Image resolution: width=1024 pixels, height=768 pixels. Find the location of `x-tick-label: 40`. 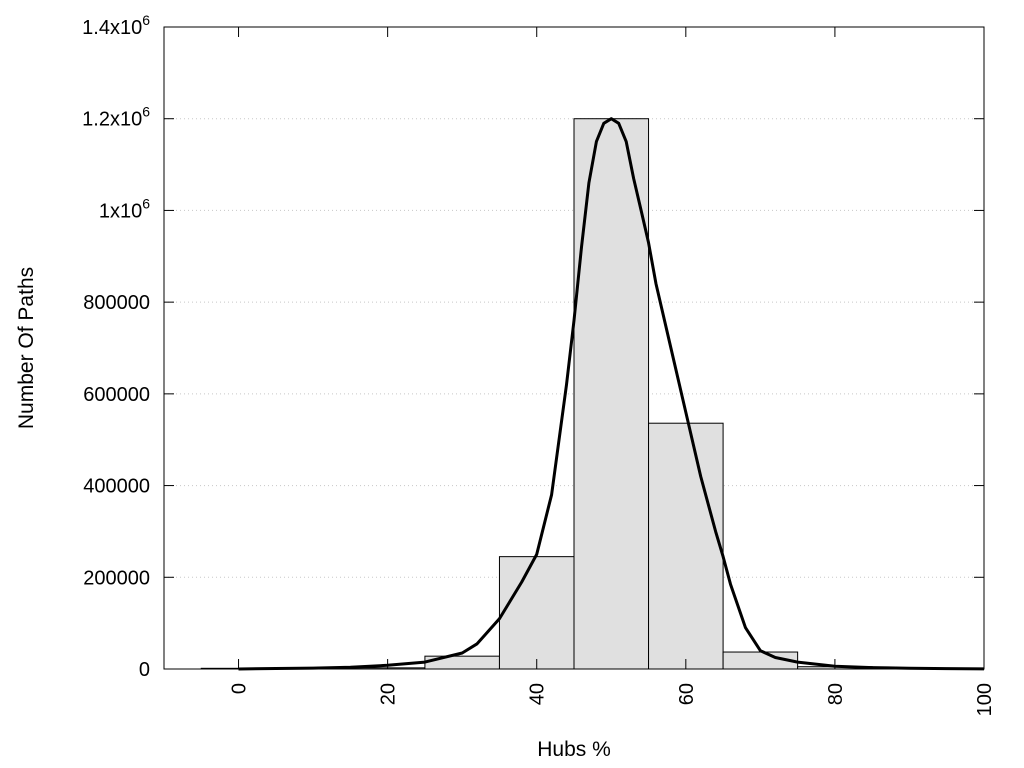

x-tick-label: 40 is located at coordinates (538, 694).